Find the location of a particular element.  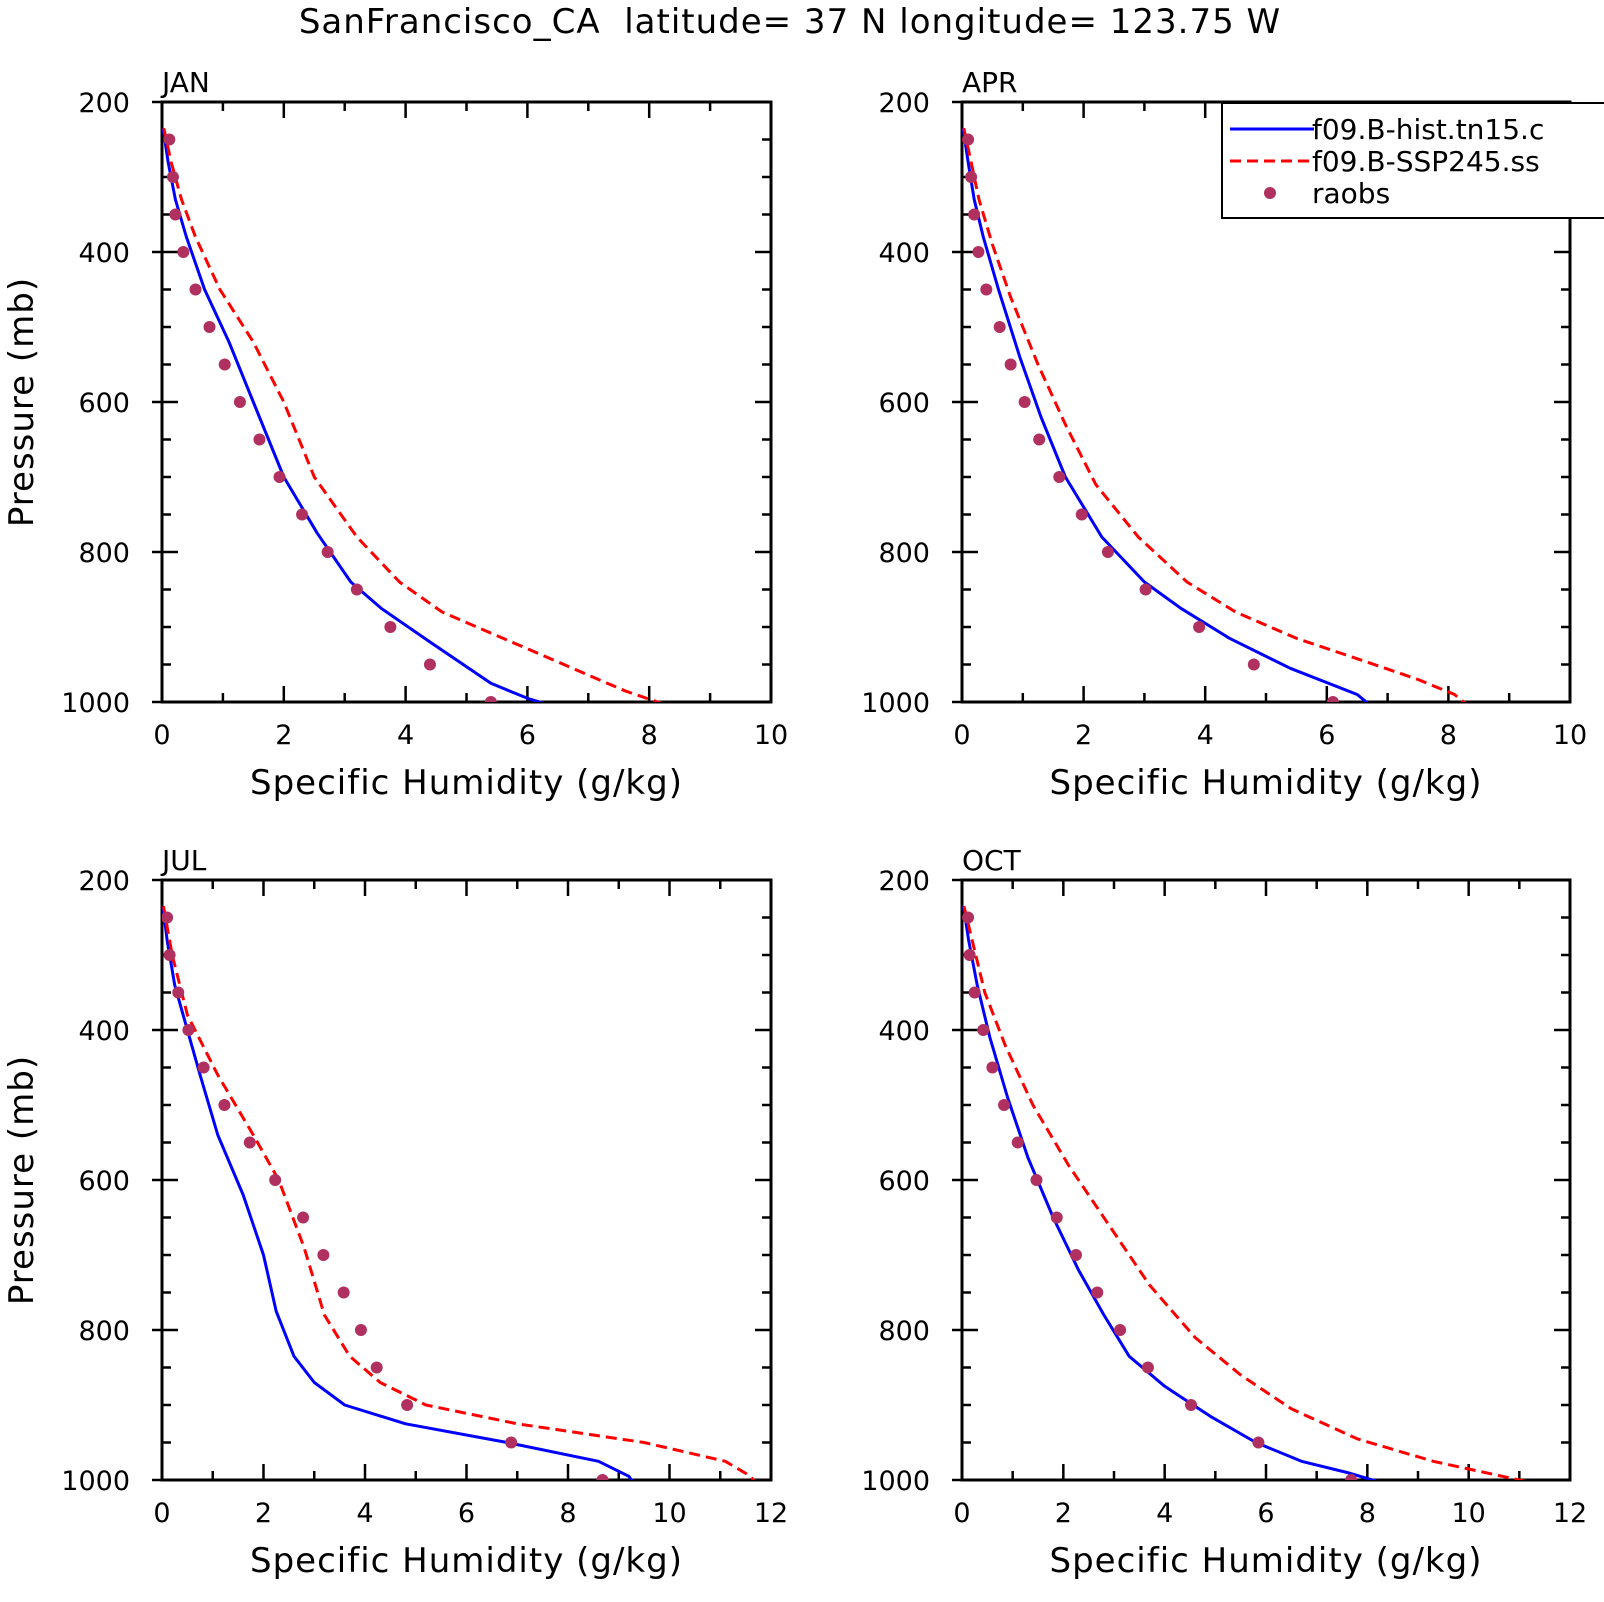

legend-marker is located at coordinates (1270, 193).